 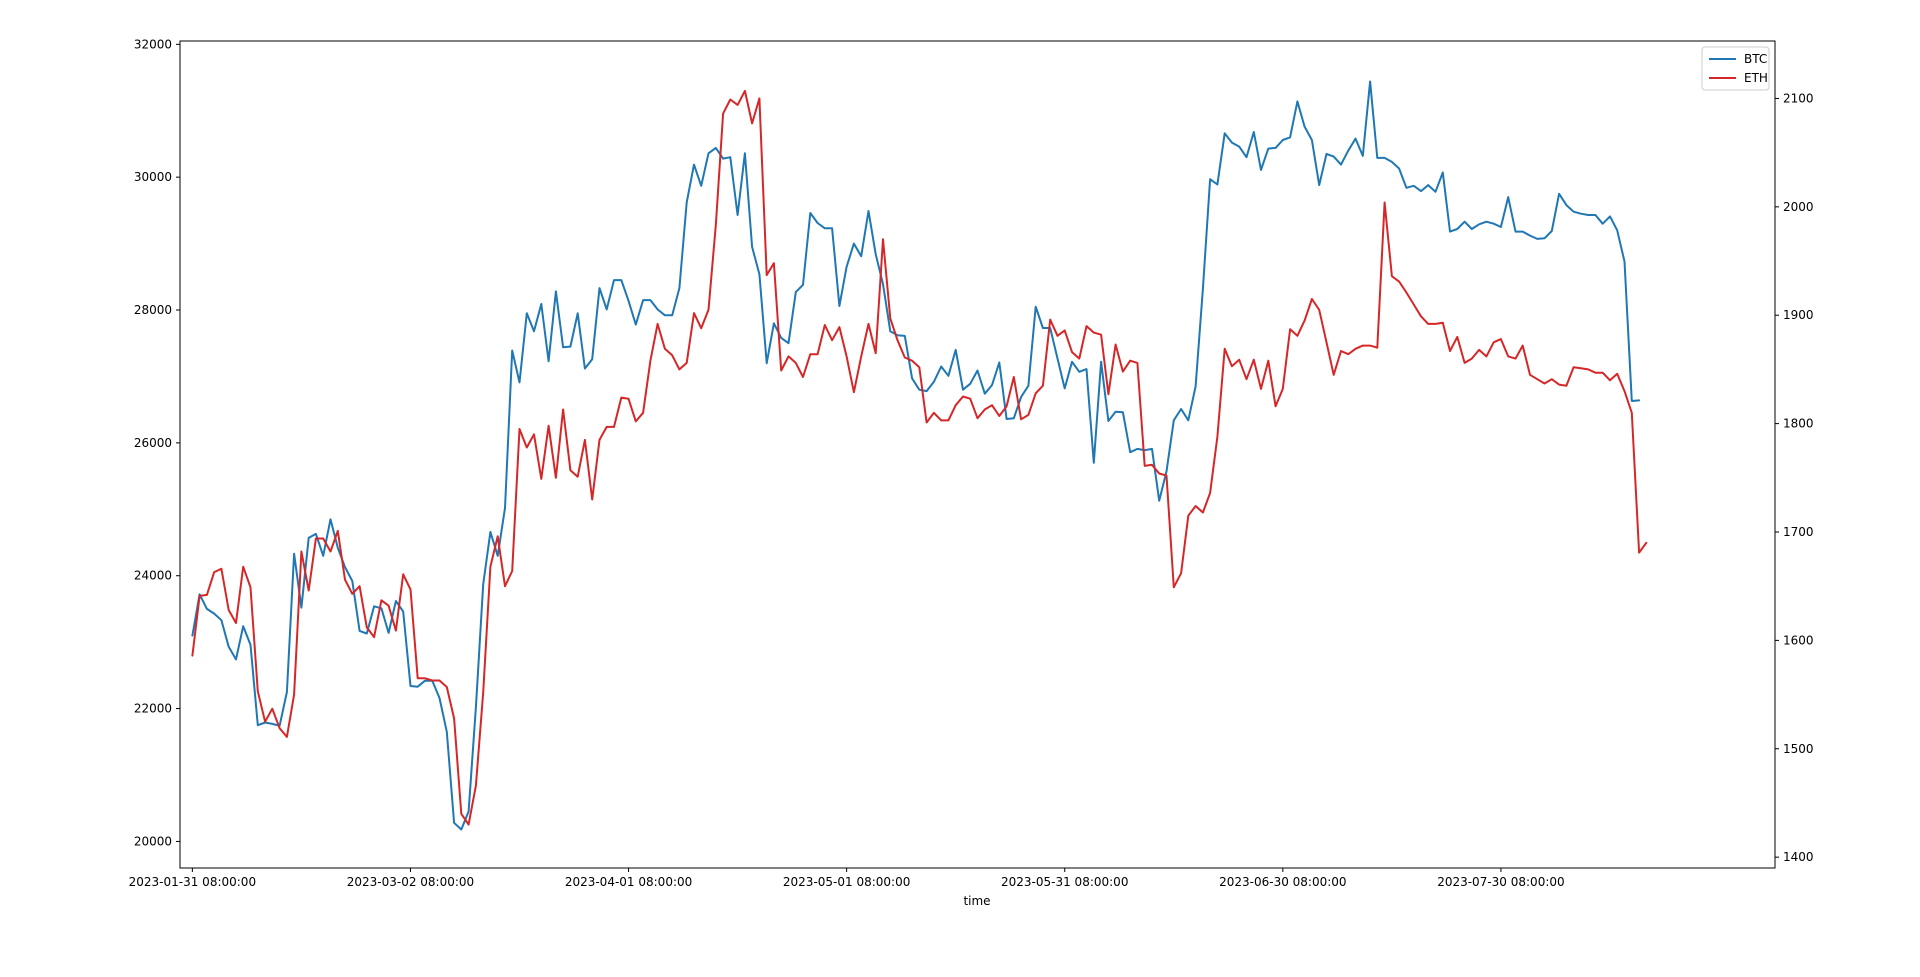 I want to click on y-right-tick-label: 1600, so click(x=1798, y=640).